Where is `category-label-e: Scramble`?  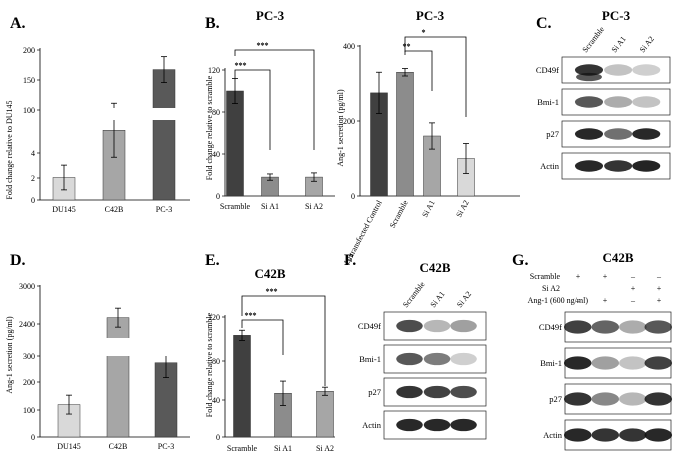 category-label-e: Scramble is located at coordinates (242, 448).